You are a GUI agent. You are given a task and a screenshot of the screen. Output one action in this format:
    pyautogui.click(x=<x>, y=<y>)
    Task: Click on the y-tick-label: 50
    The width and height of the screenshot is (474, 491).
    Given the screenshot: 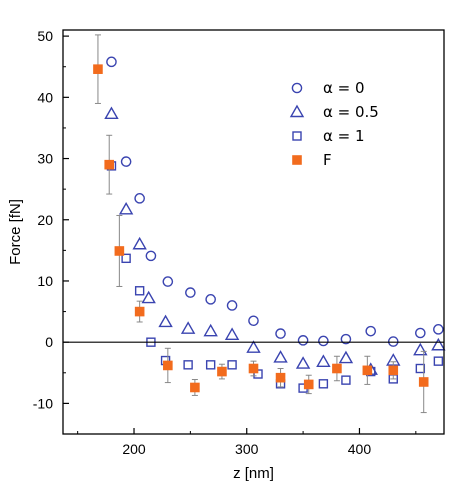 What is the action you would take?
    pyautogui.click(x=45, y=36)
    